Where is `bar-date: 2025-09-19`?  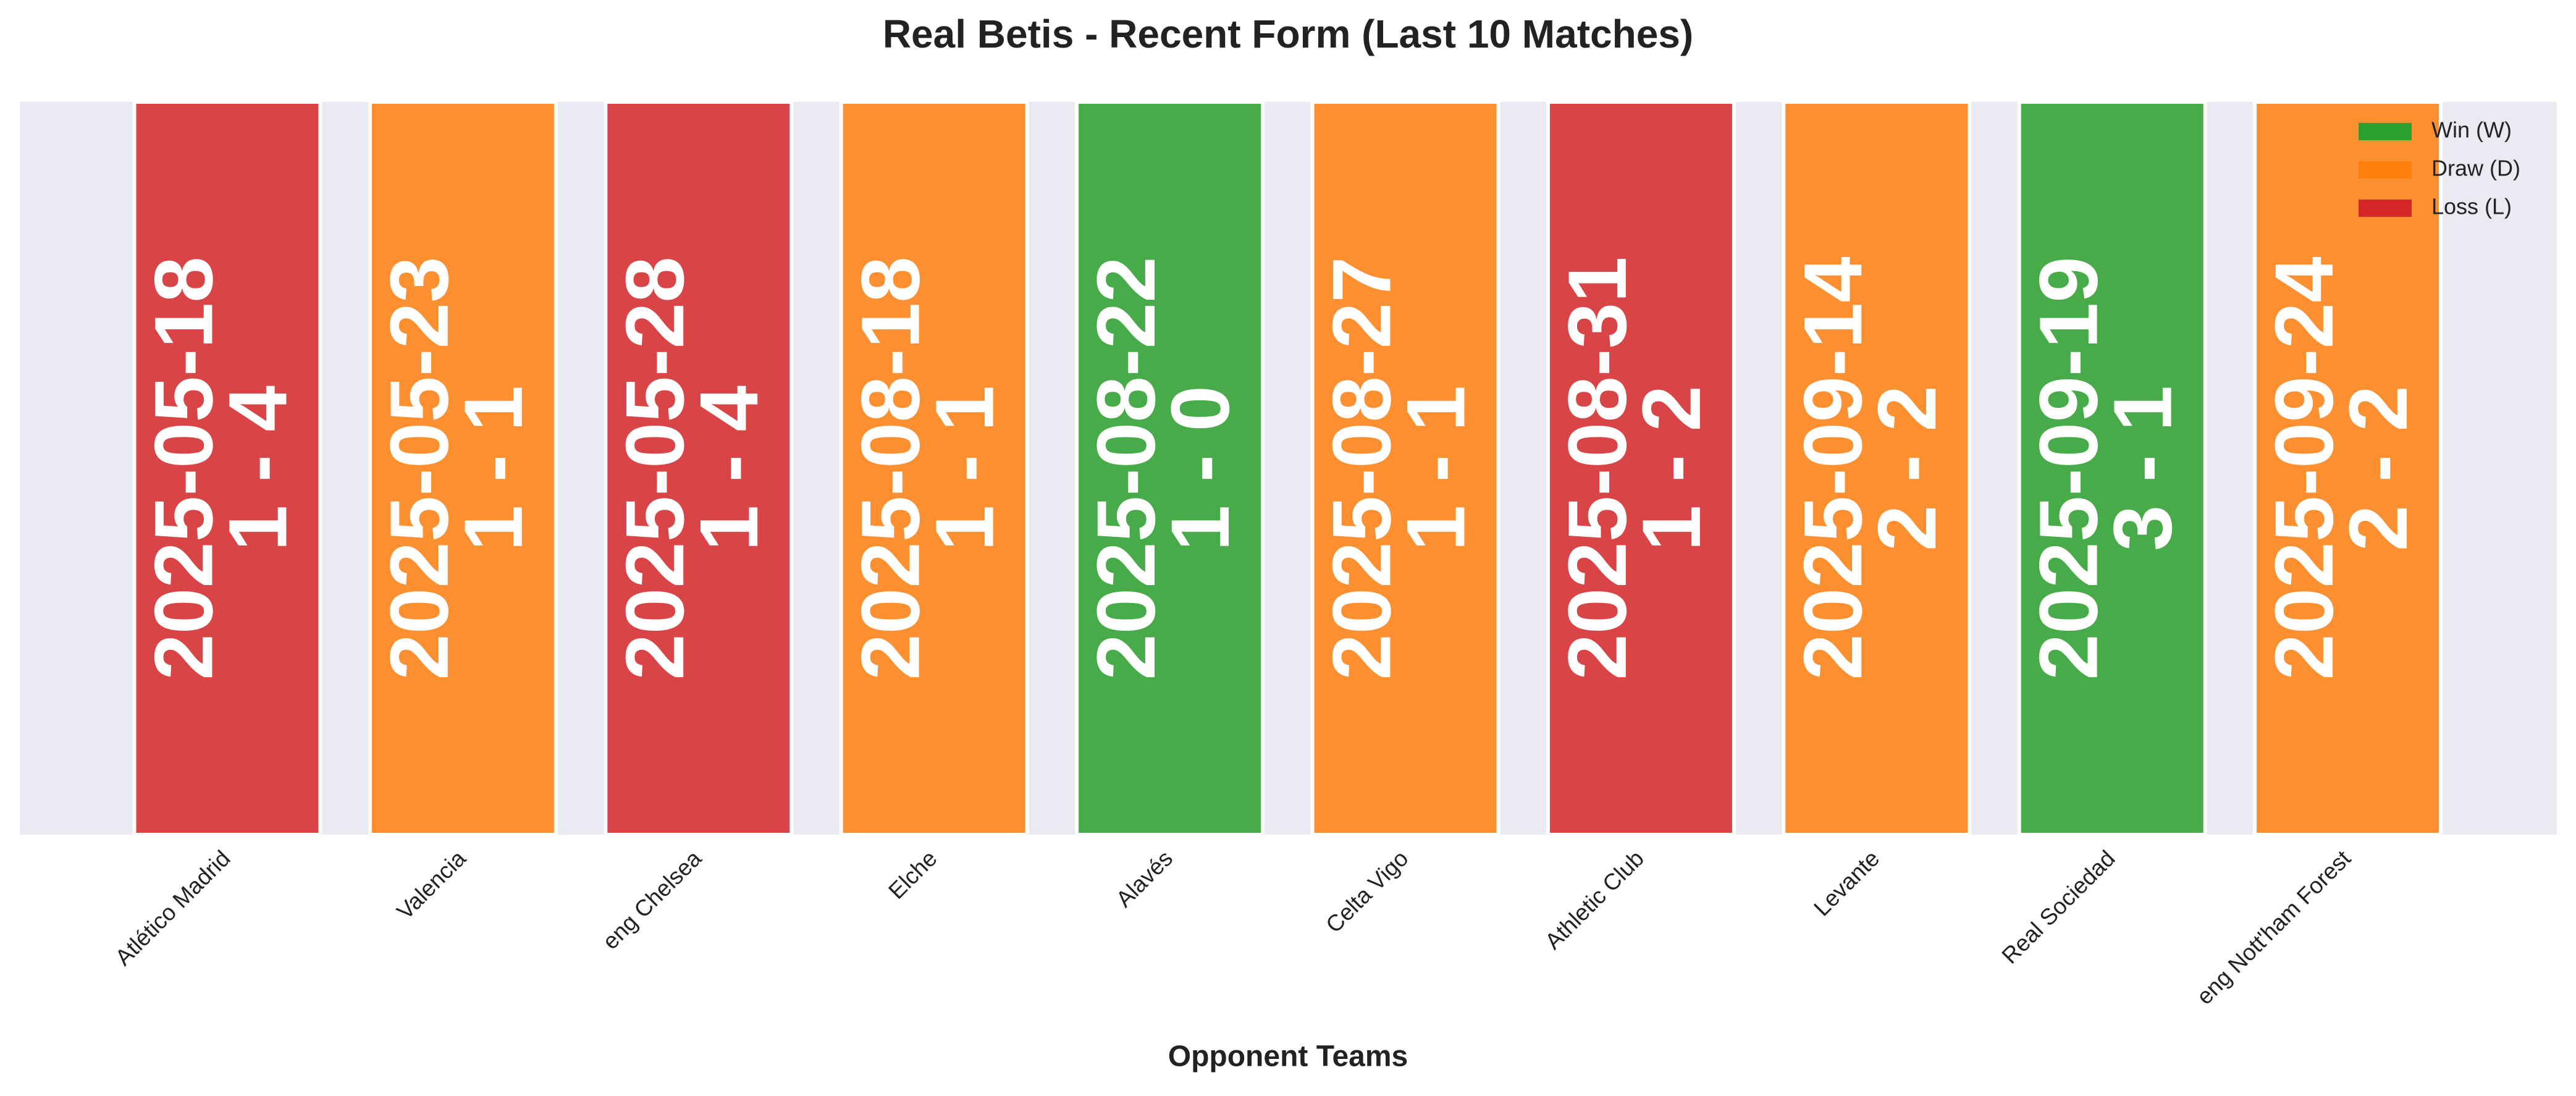 bar-date: 2025-09-19 is located at coordinates (2069, 468).